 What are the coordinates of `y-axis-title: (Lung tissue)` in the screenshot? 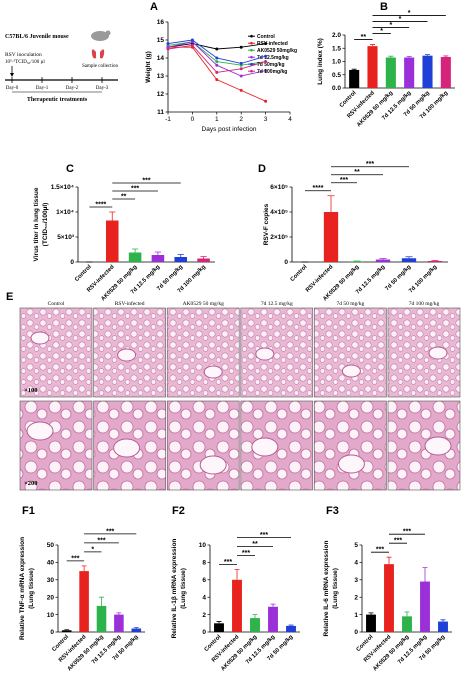 It's located at (335, 588).